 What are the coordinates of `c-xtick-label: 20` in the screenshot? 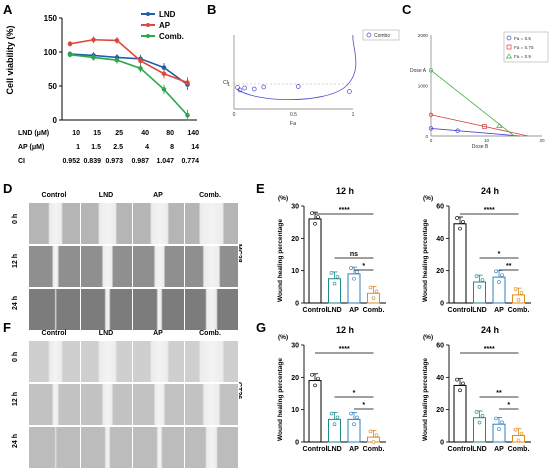 It's located at (542, 140).